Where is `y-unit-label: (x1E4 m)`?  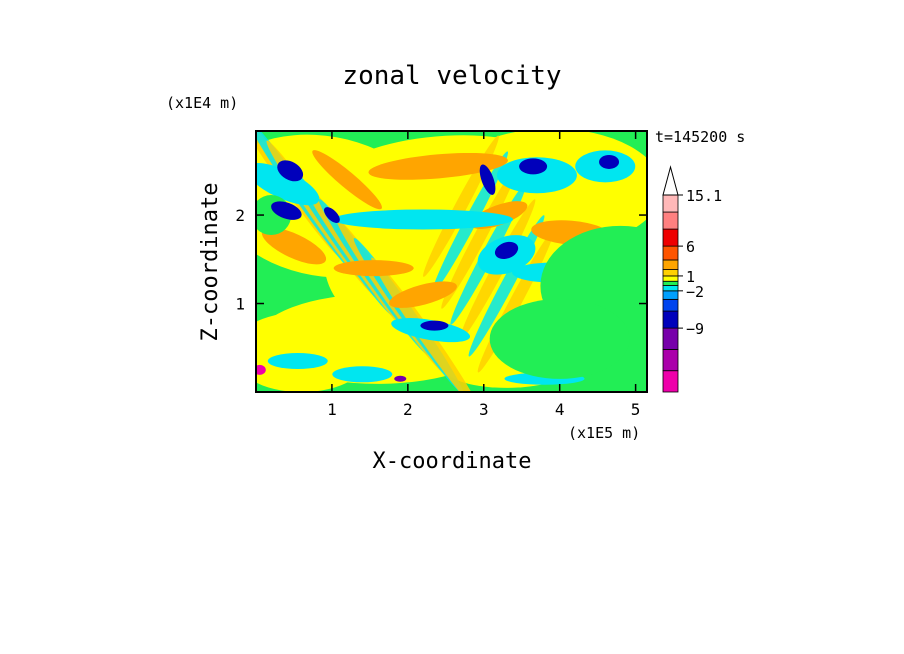
y-unit-label: (x1E4 m) is located at coordinates (202, 103).